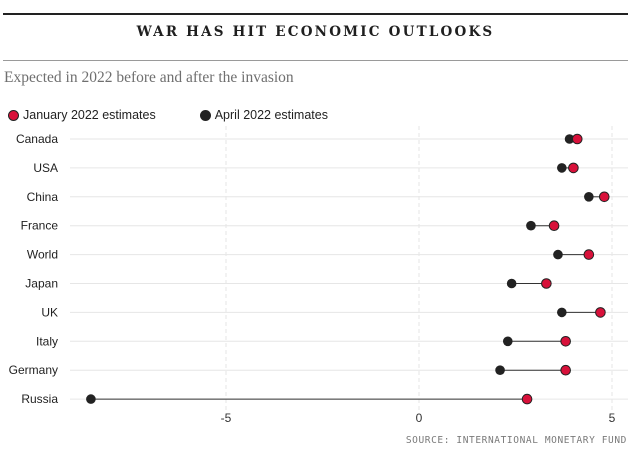 Image resolution: width=641 pixels, height=457 pixels. Describe the element at coordinates (37, 139) in the screenshot. I see `category-label: Canada` at that location.